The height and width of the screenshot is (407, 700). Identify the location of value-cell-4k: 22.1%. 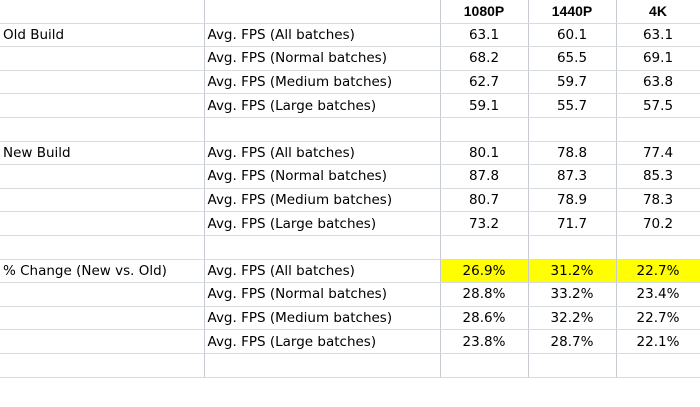
(658, 341).